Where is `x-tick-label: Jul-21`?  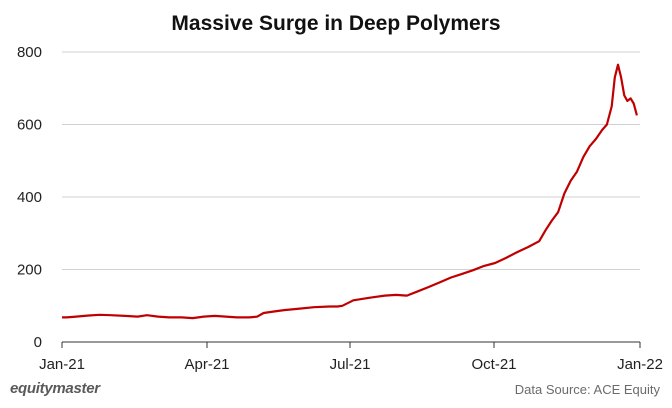
x-tick-label: Jul-21 is located at coordinates (350, 364).